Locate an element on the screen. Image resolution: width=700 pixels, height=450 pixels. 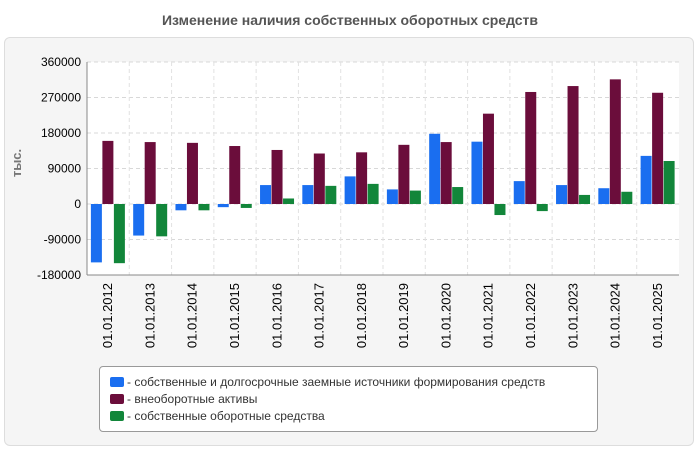
x-tick-label: 01.01.2019 is located at coordinates (403, 315).